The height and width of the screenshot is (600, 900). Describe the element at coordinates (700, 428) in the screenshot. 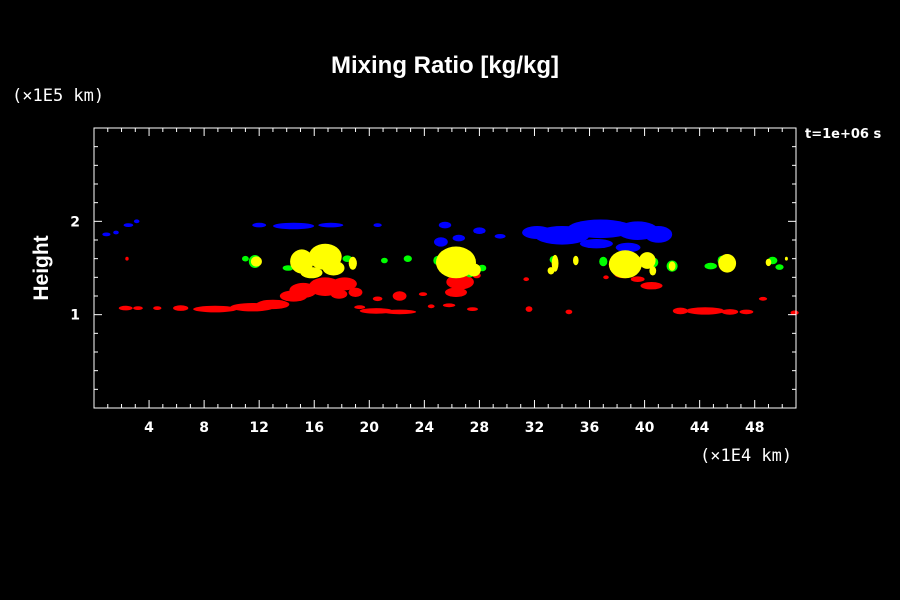

I see `x-tick-label: 44` at that location.